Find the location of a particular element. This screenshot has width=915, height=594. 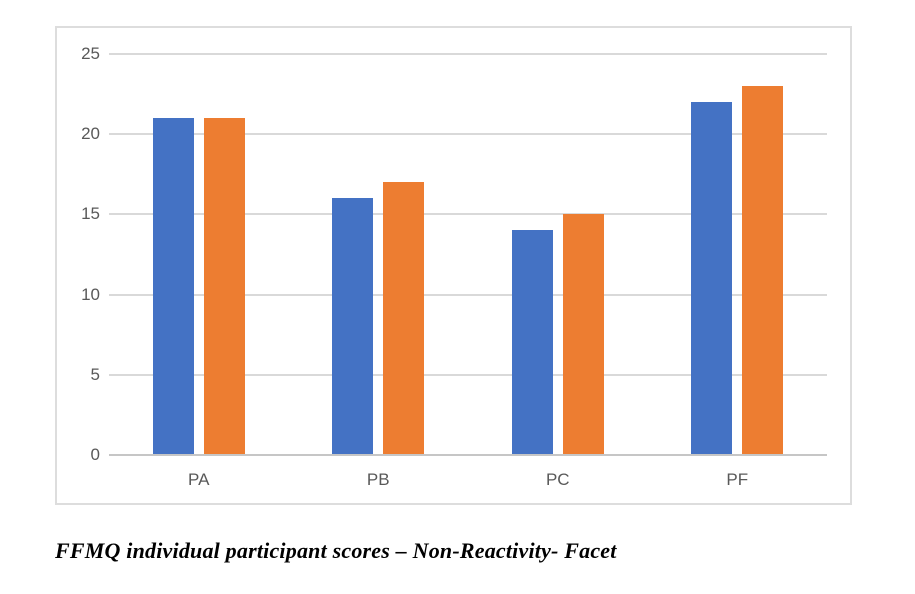

y-axis-tick-label: 25 is located at coordinates (90, 53).